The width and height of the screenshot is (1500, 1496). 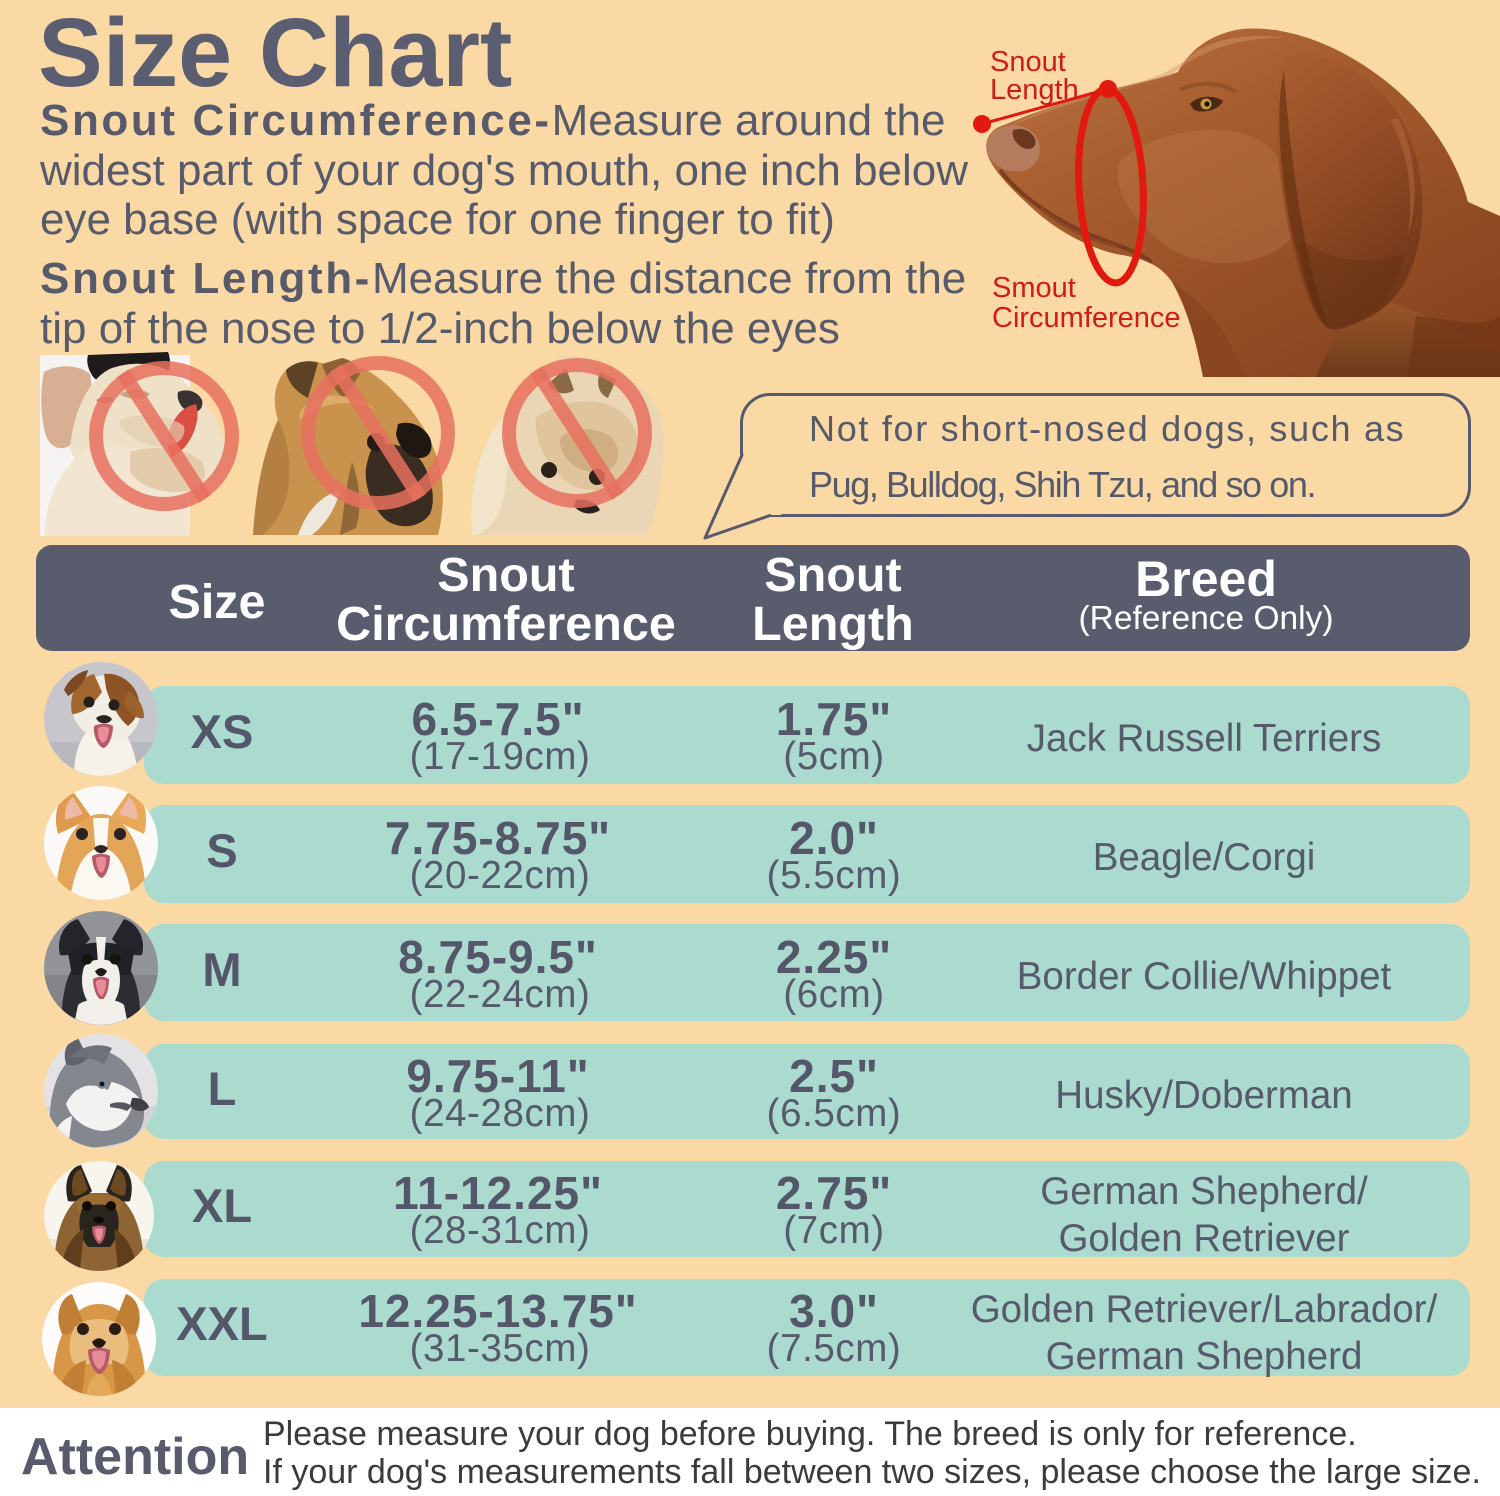 I want to click on svg-text: Circumference, so click(x=1086, y=318).